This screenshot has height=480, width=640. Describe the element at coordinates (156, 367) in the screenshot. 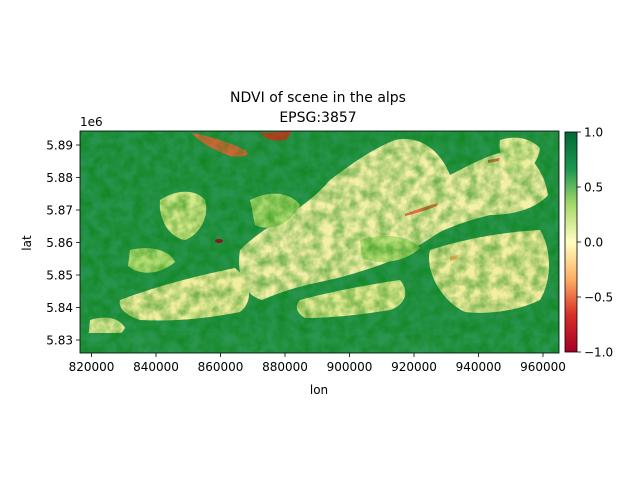

I see `x-tick-label: 840000` at that location.